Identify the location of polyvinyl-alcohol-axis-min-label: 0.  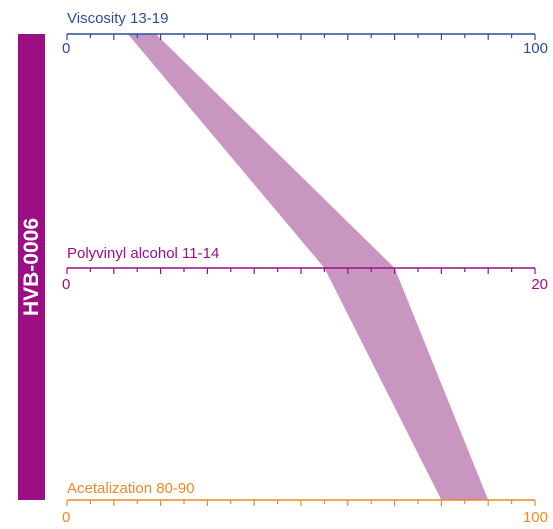
(66, 284).